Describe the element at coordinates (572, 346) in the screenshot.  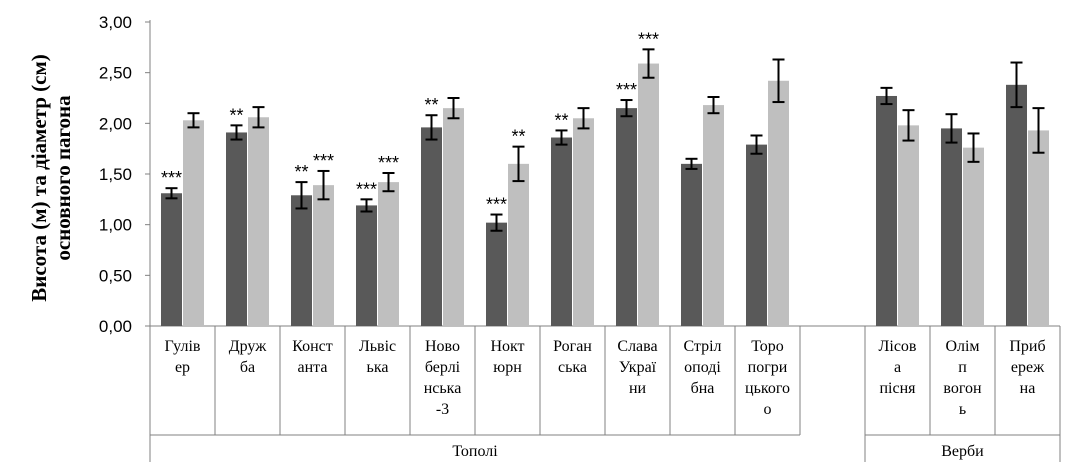
I see `category-label: Роган` at that location.